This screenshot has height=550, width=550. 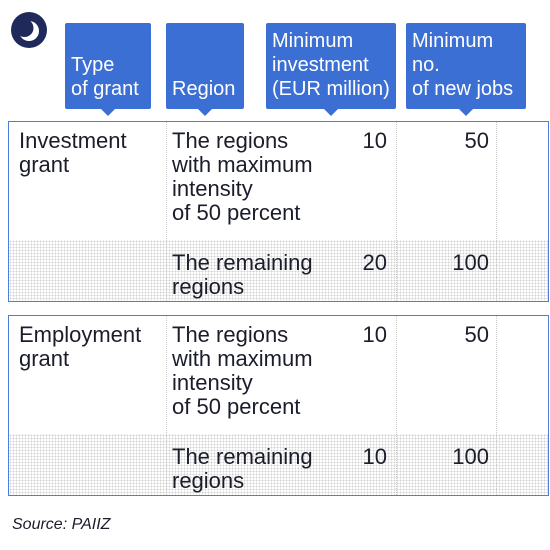 What do you see at coordinates (61, 524) in the screenshot?
I see `source-note: Source: PAIIZ` at bounding box center [61, 524].